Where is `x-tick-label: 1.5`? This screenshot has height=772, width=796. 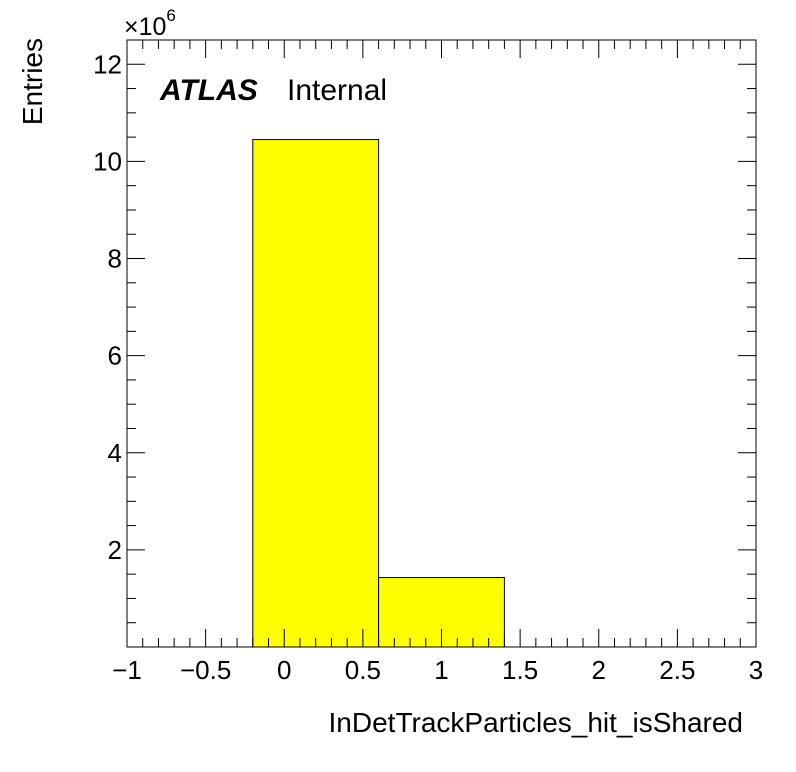
x-tick-label: 1.5 is located at coordinates (520, 670).